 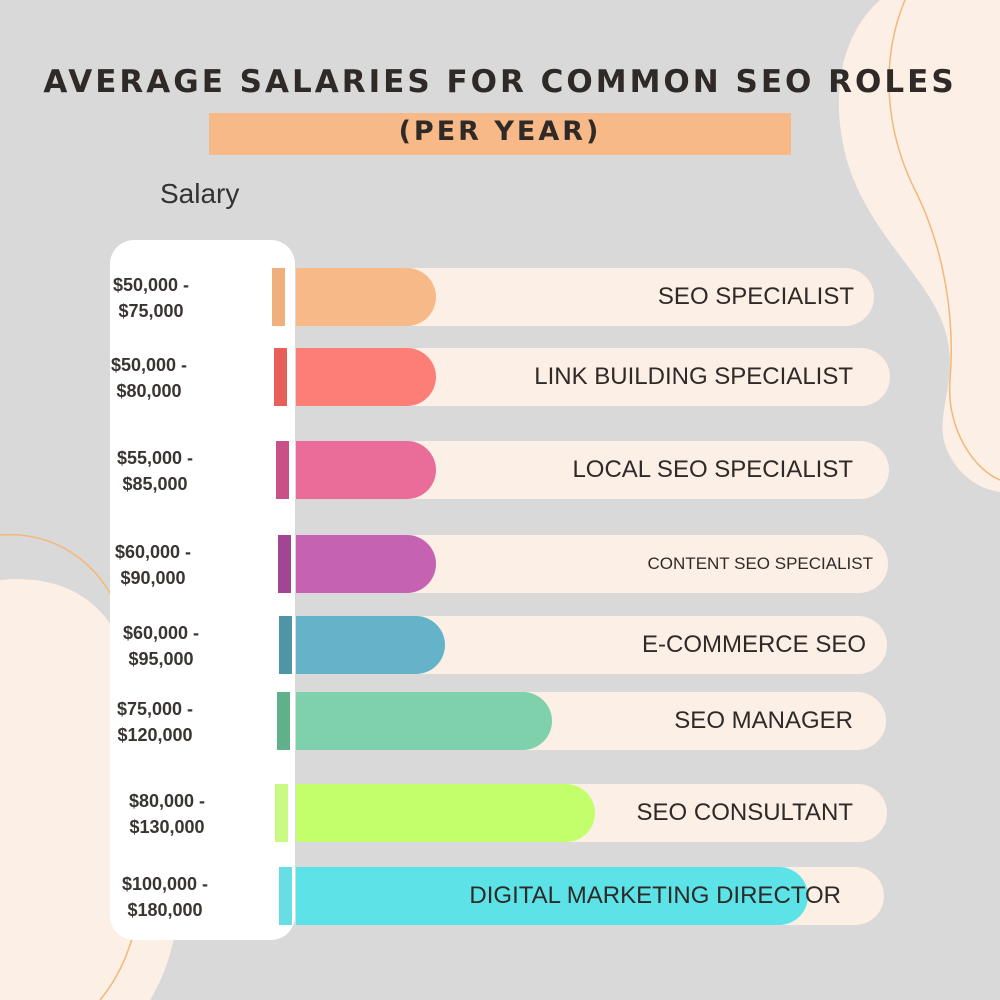 I want to click on salary-range-label: $50,000 - $75,000, so click(x=151, y=298).